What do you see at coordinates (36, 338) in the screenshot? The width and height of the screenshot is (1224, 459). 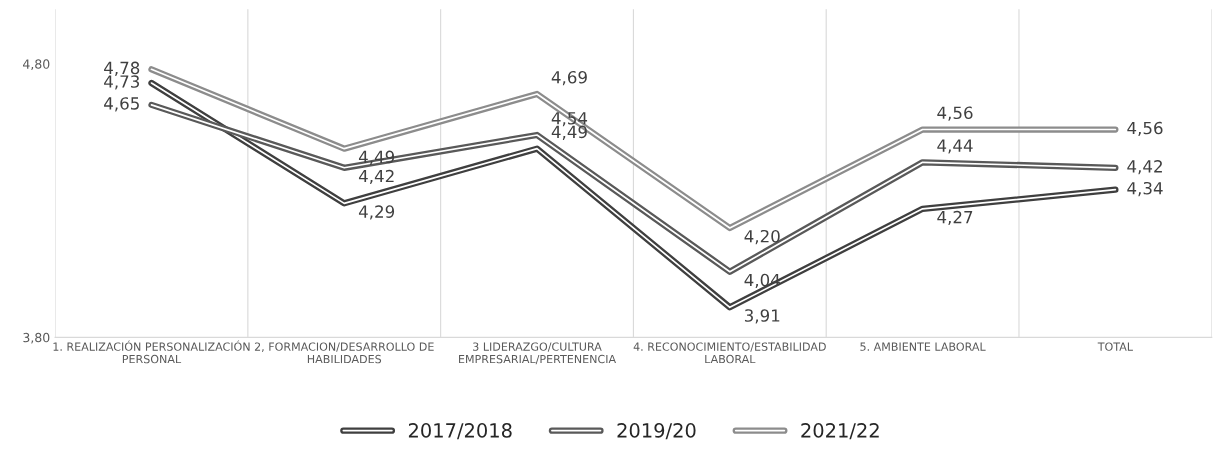 I see `y-tick-label: 3,80` at bounding box center [36, 338].